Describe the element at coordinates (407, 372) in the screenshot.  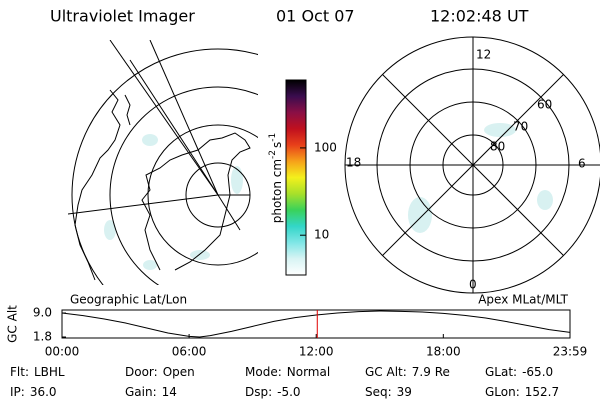
I see `status-field: GC Alt: 7.9 Re` at that location.